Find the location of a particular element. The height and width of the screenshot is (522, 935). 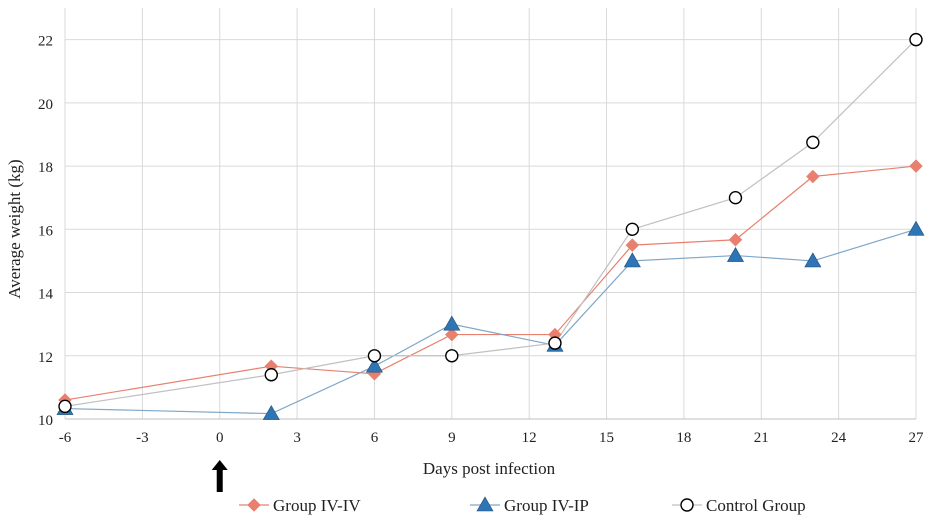

x-tick-label: 9 is located at coordinates (452, 438).